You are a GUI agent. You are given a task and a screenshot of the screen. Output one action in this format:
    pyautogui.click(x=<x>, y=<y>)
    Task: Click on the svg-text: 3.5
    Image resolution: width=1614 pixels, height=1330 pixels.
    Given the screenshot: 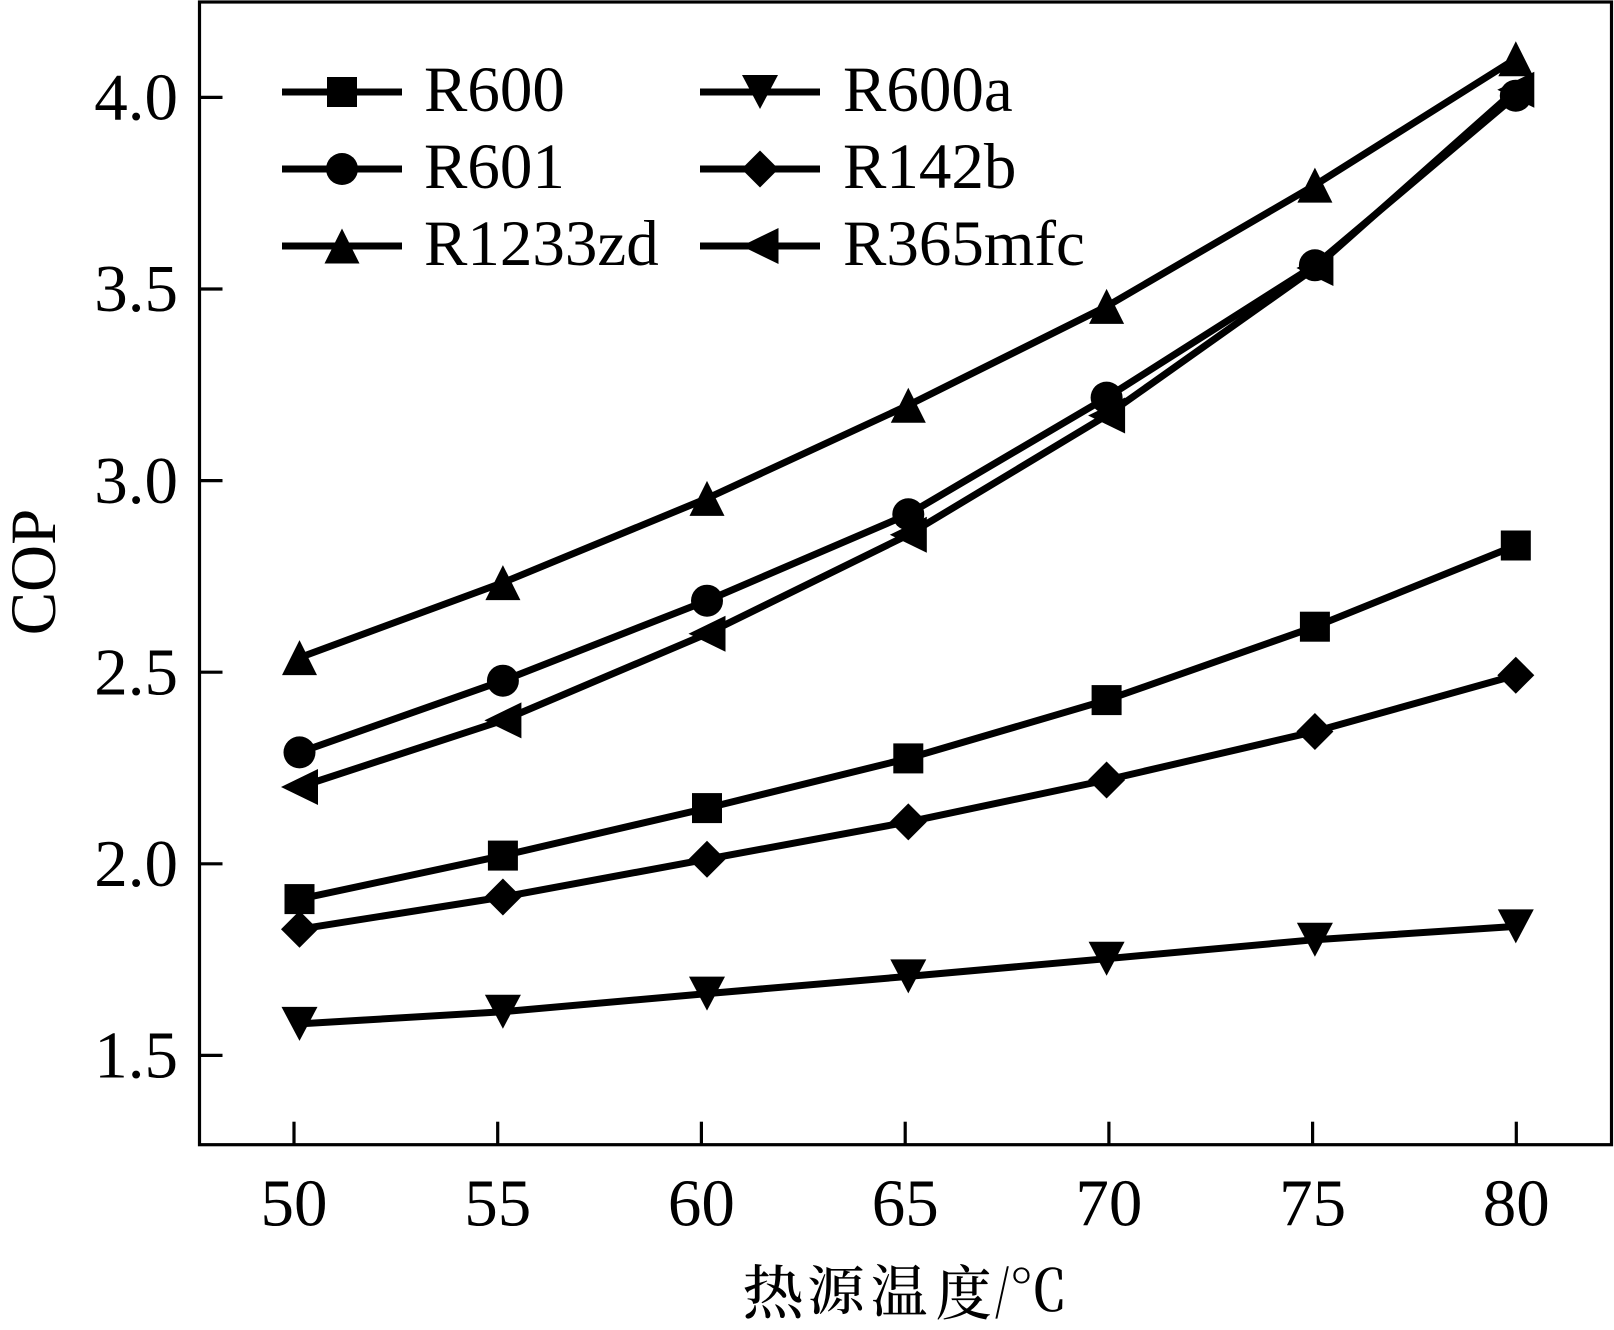 What is the action you would take?
    pyautogui.click(x=136, y=289)
    